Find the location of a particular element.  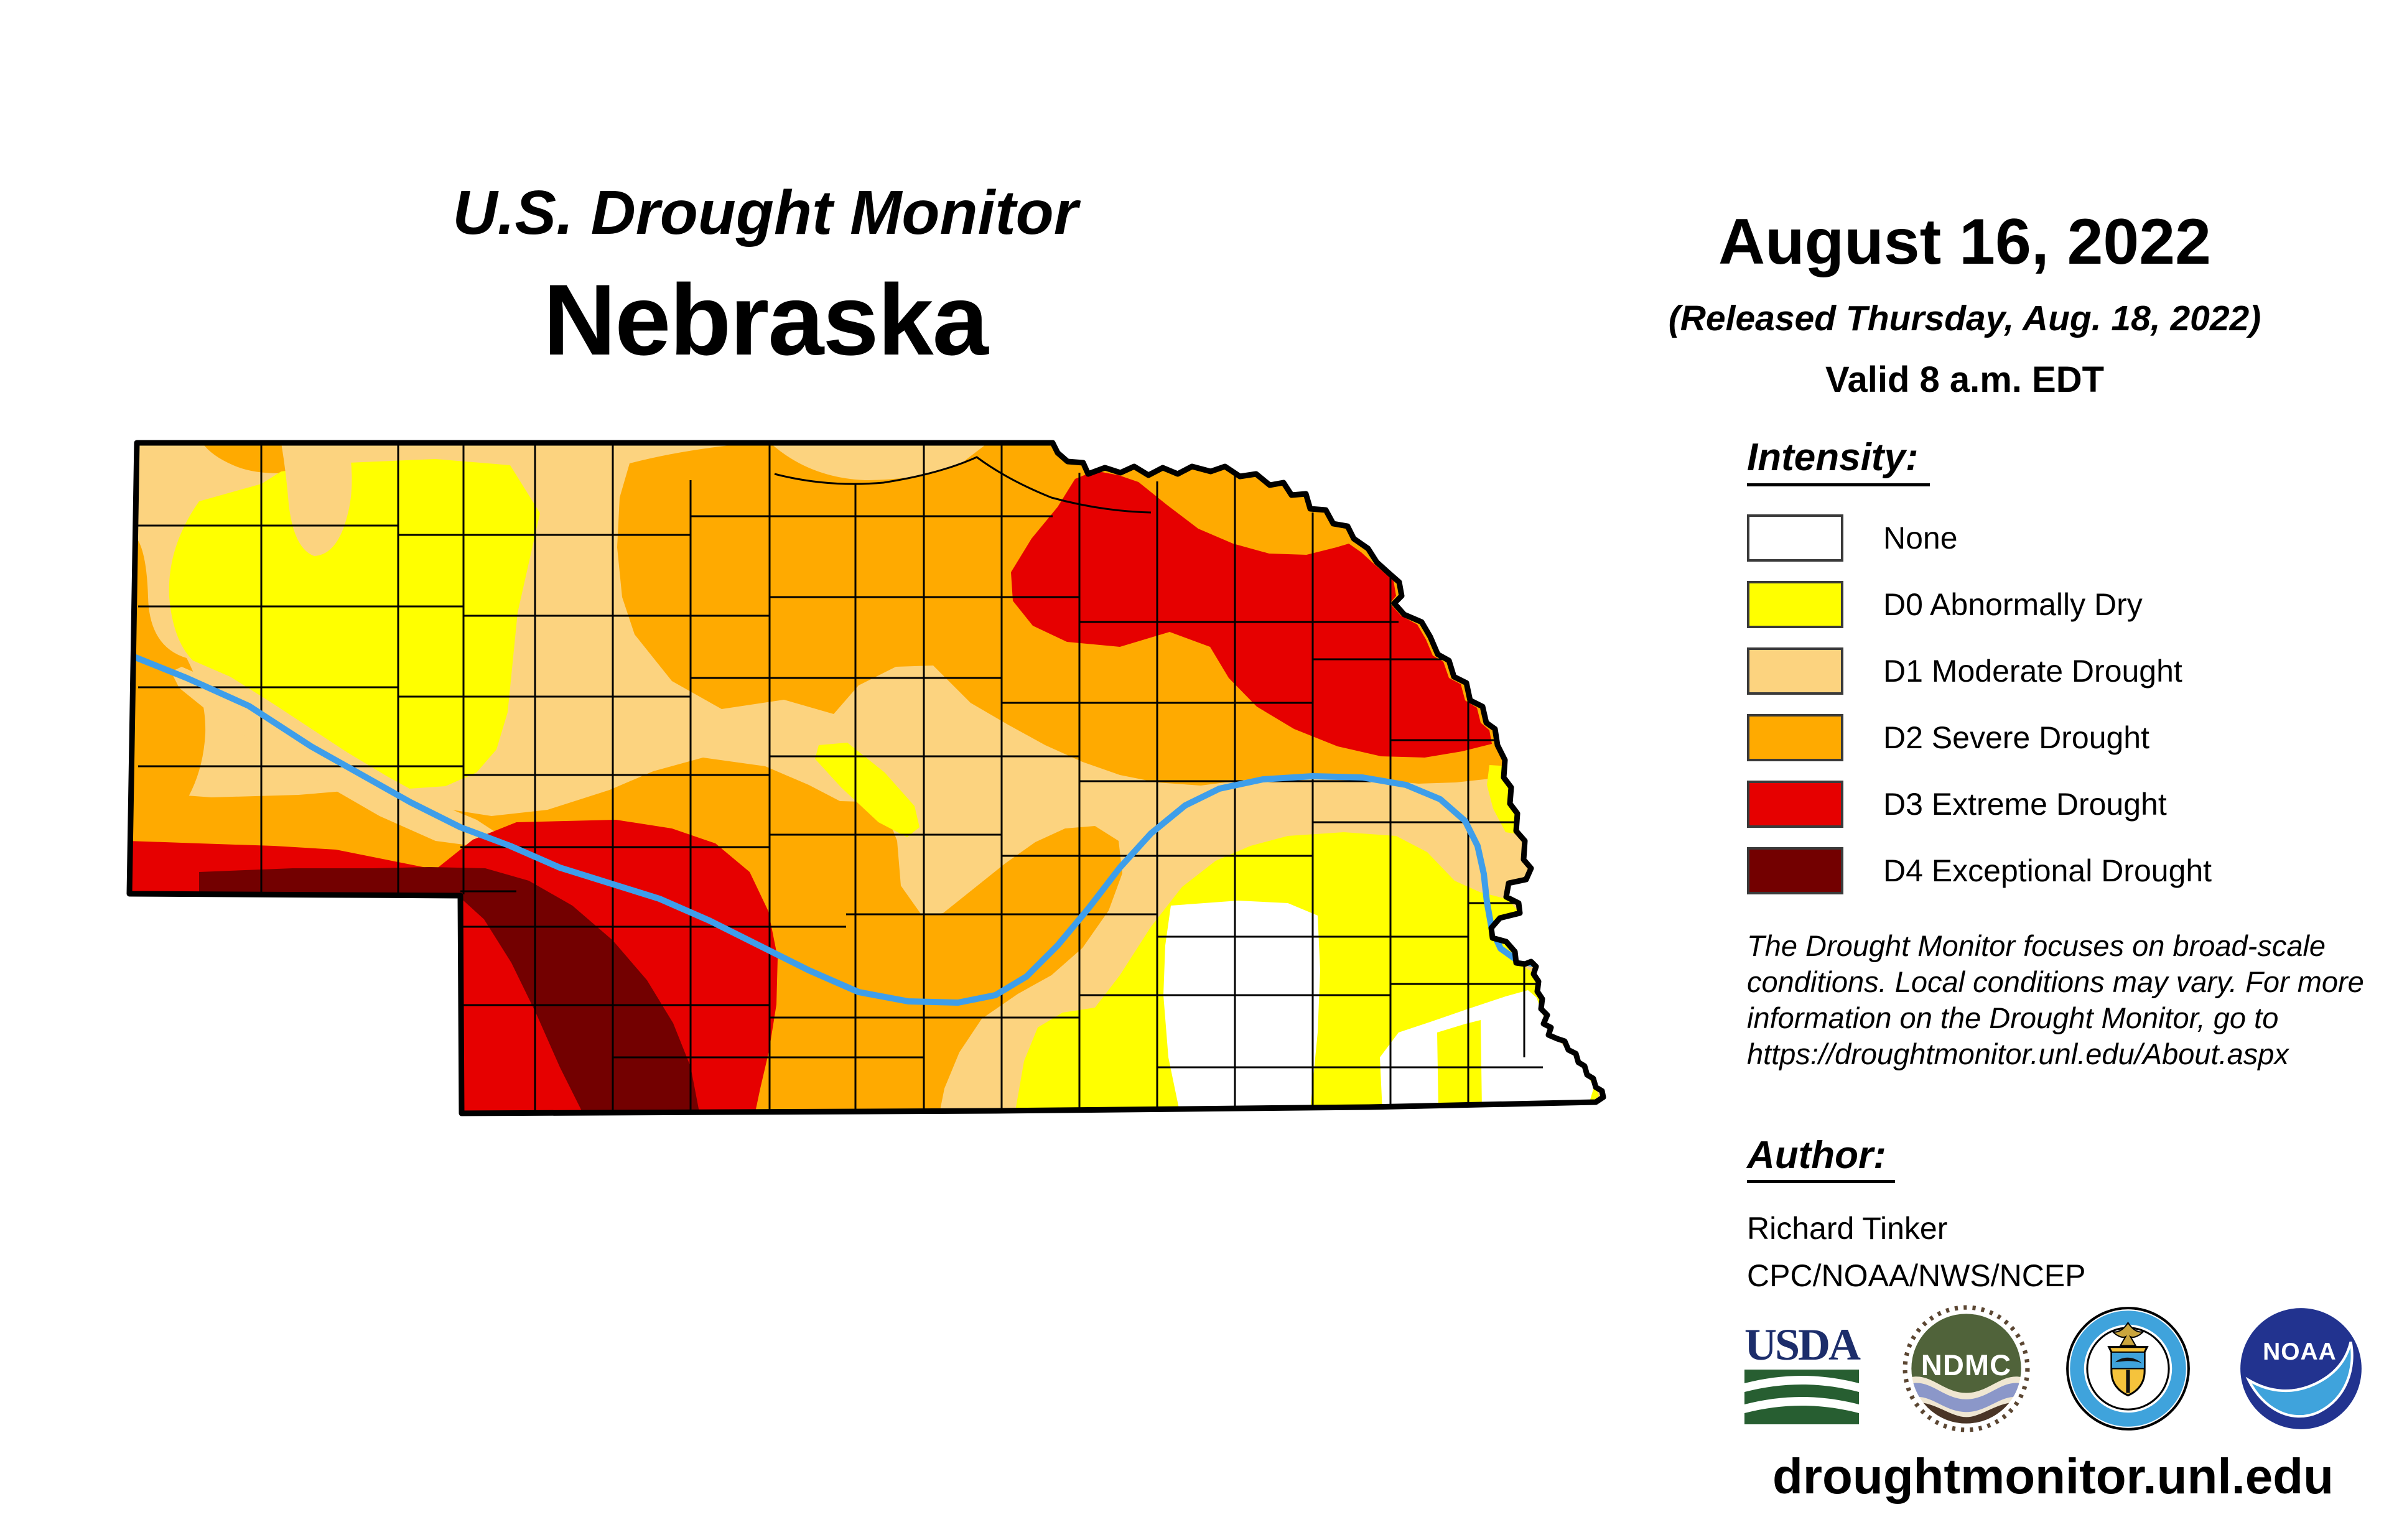

author-block: Author: Richard Tinker CPC/NOAA/NWS/NCEP is located at coordinates (1917, 1213).